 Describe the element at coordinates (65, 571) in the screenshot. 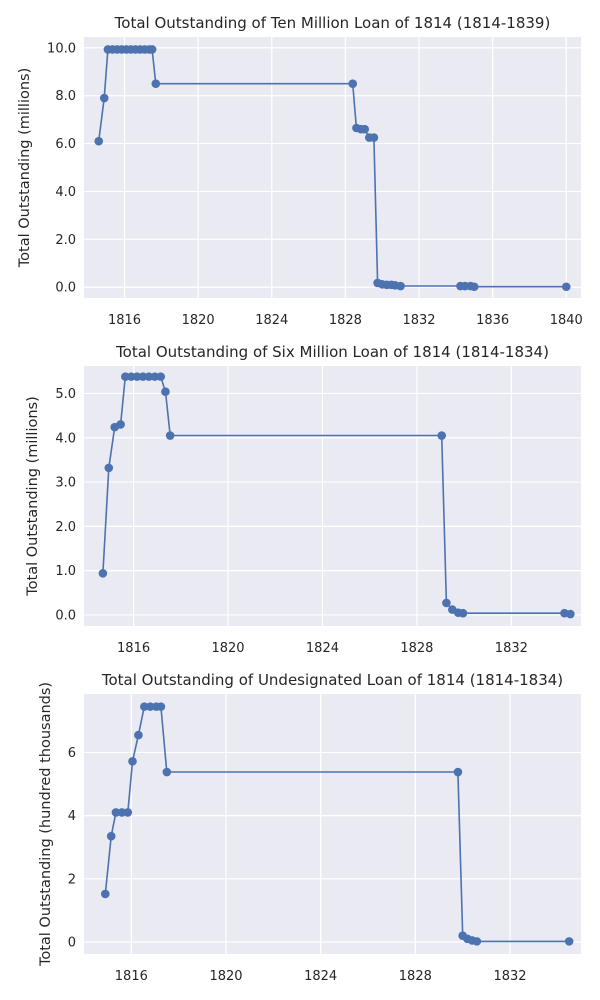

I see `y-tick-label: 1.0` at that location.